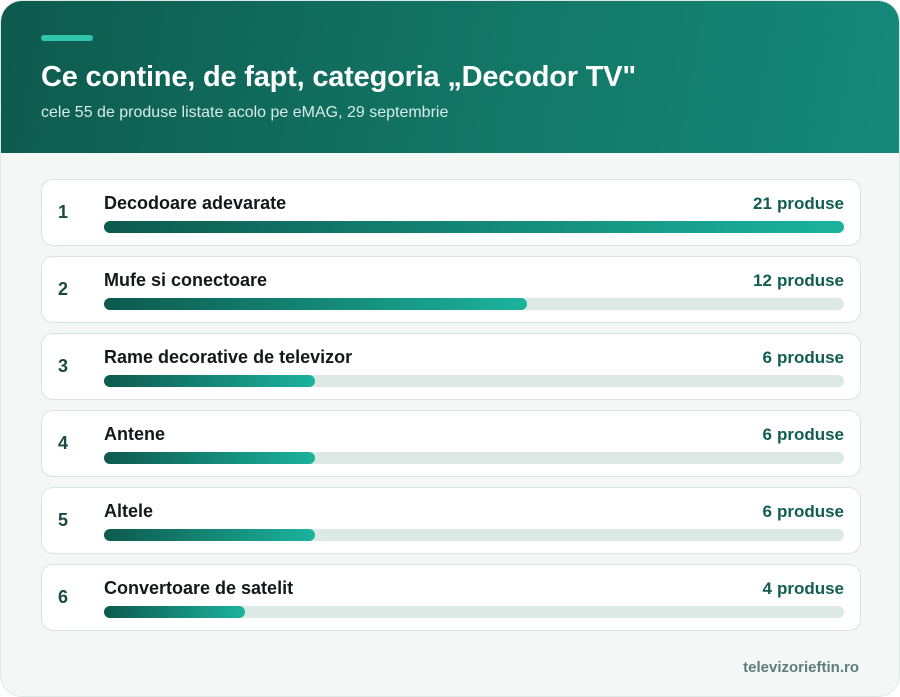  I want to click on value-label: 12 produse, so click(798, 281).